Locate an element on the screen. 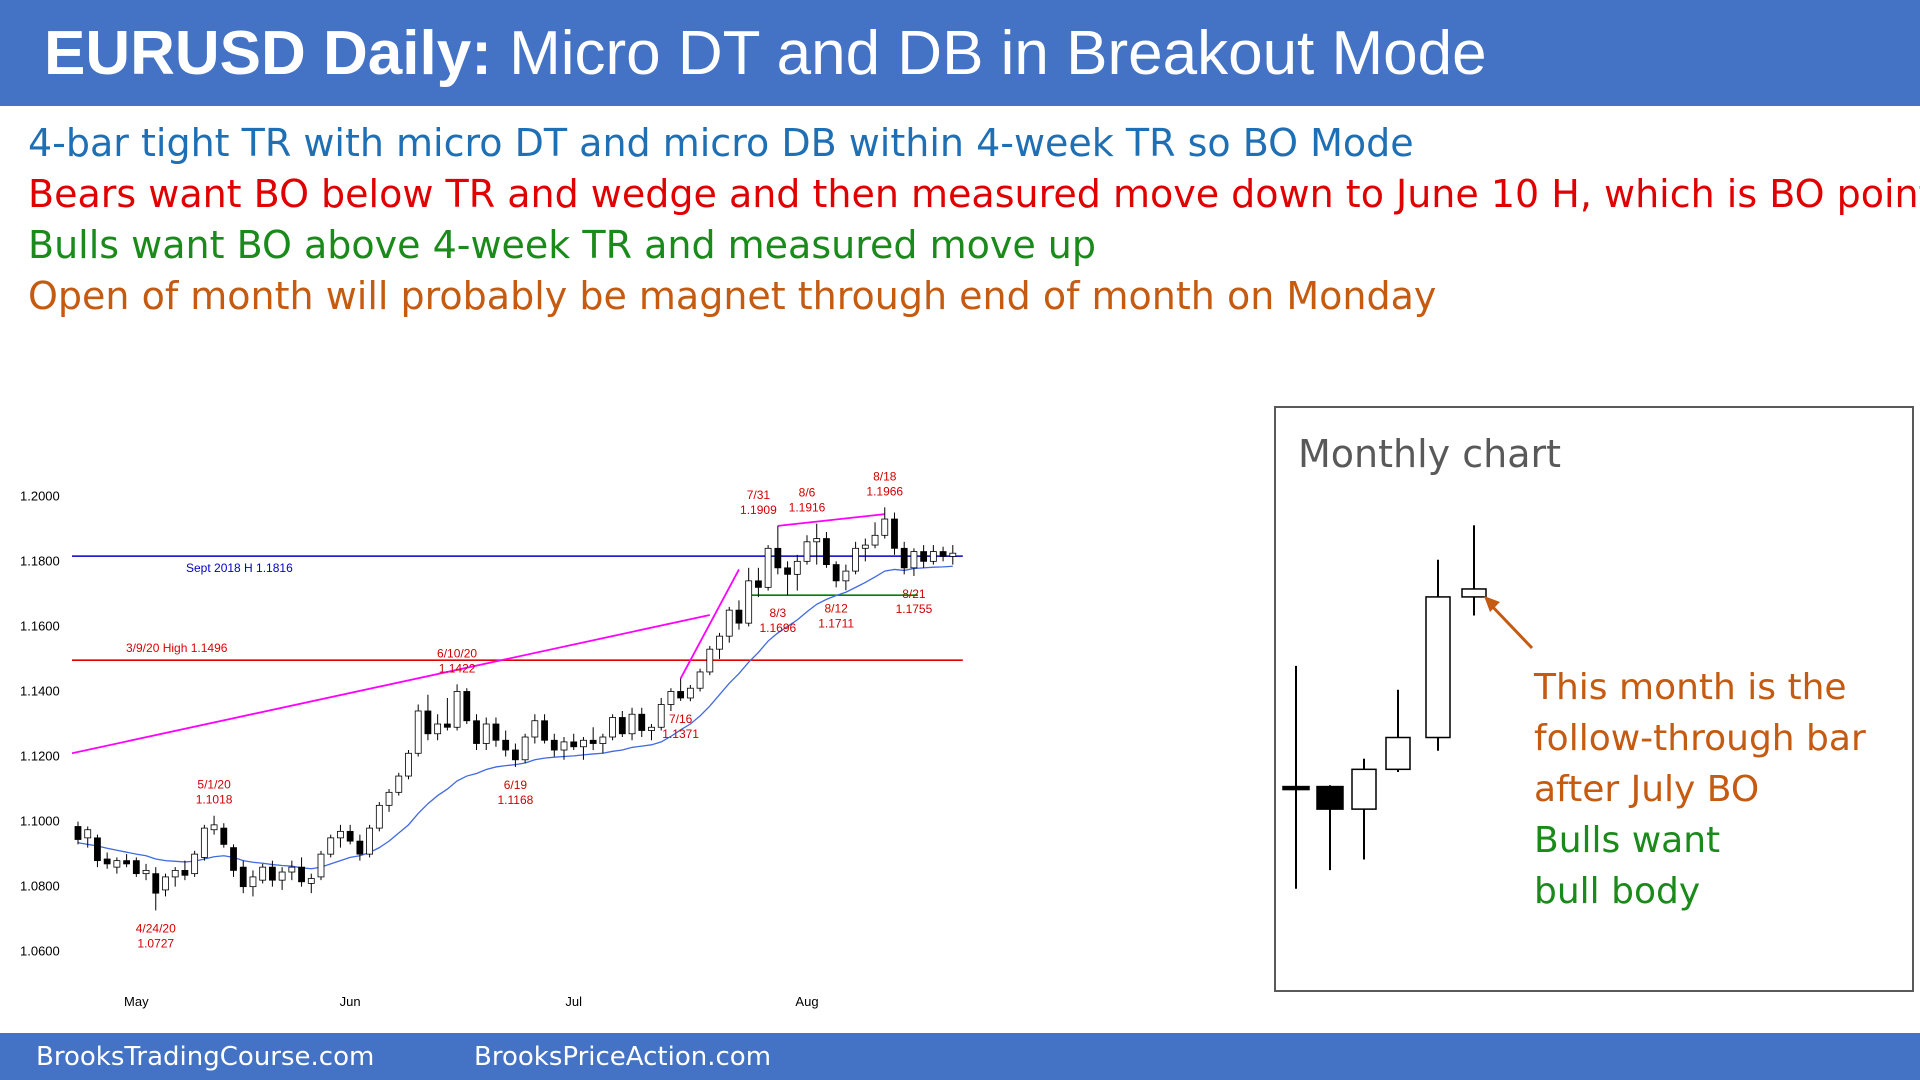 The image size is (1920, 1080). annotation-date: 6/19 is located at coordinates (516, 785).